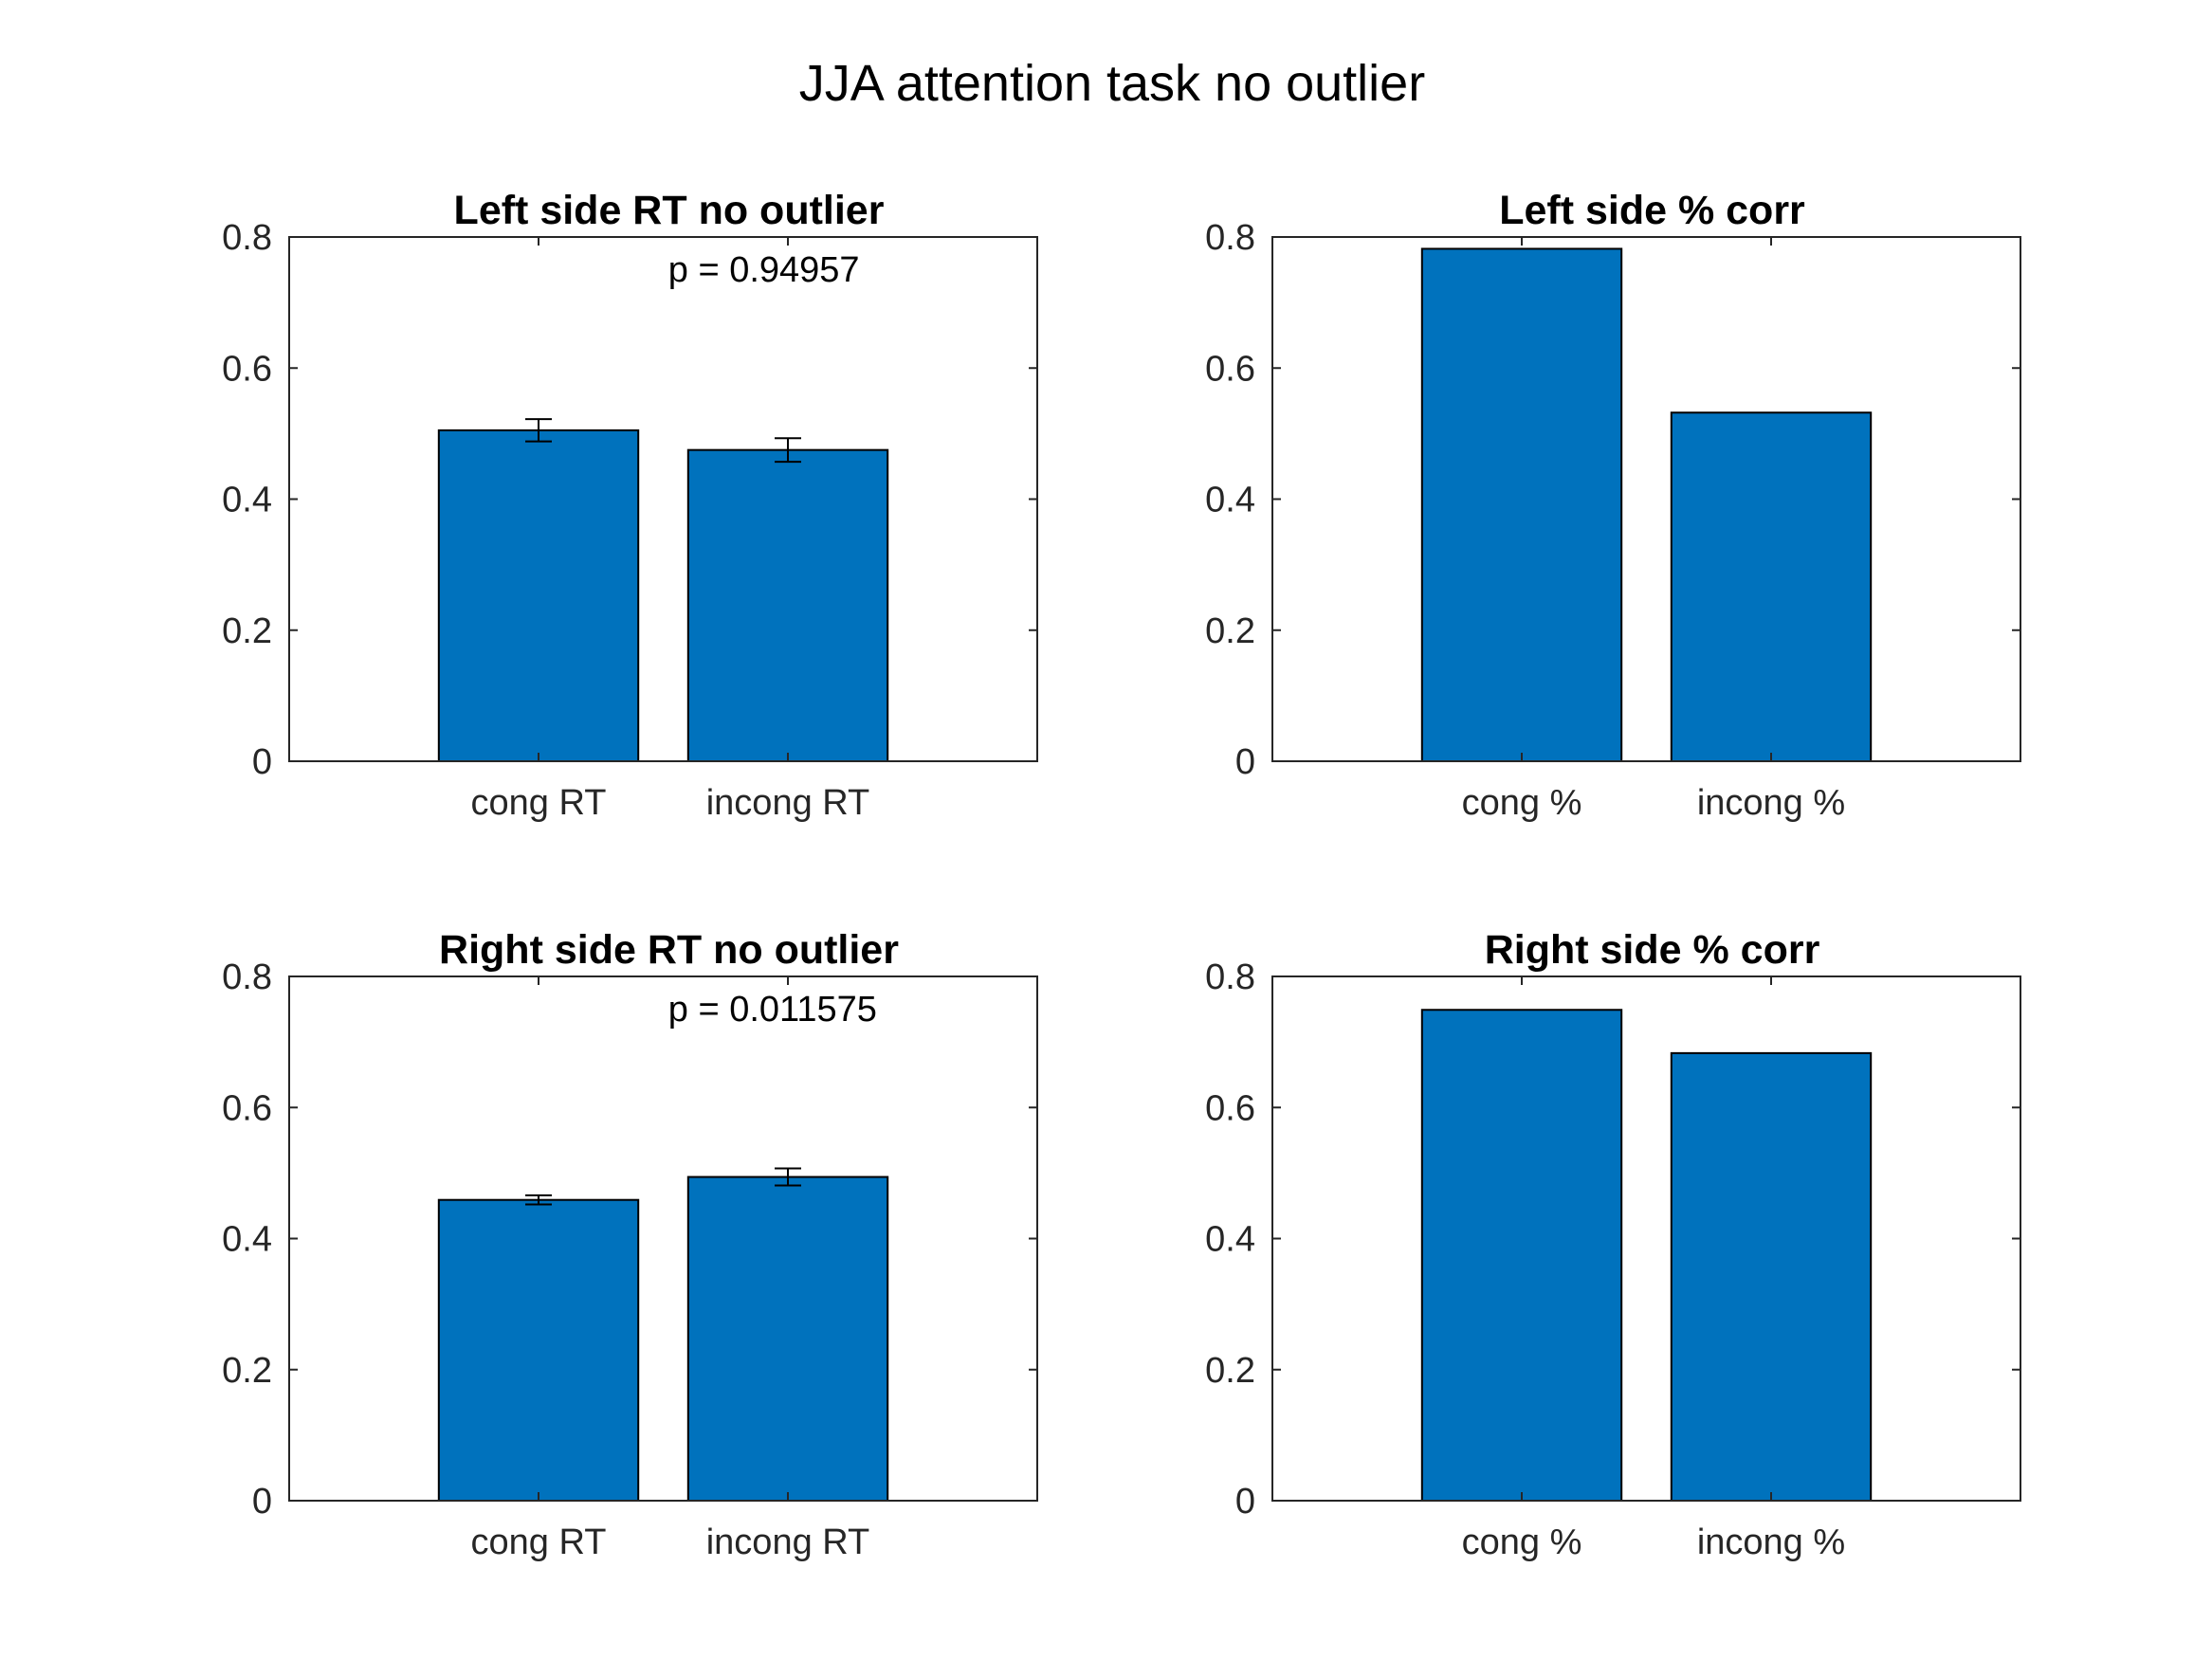  What do you see at coordinates (1646, 1238) in the screenshot?
I see `right-corr-axes-box` at bounding box center [1646, 1238].